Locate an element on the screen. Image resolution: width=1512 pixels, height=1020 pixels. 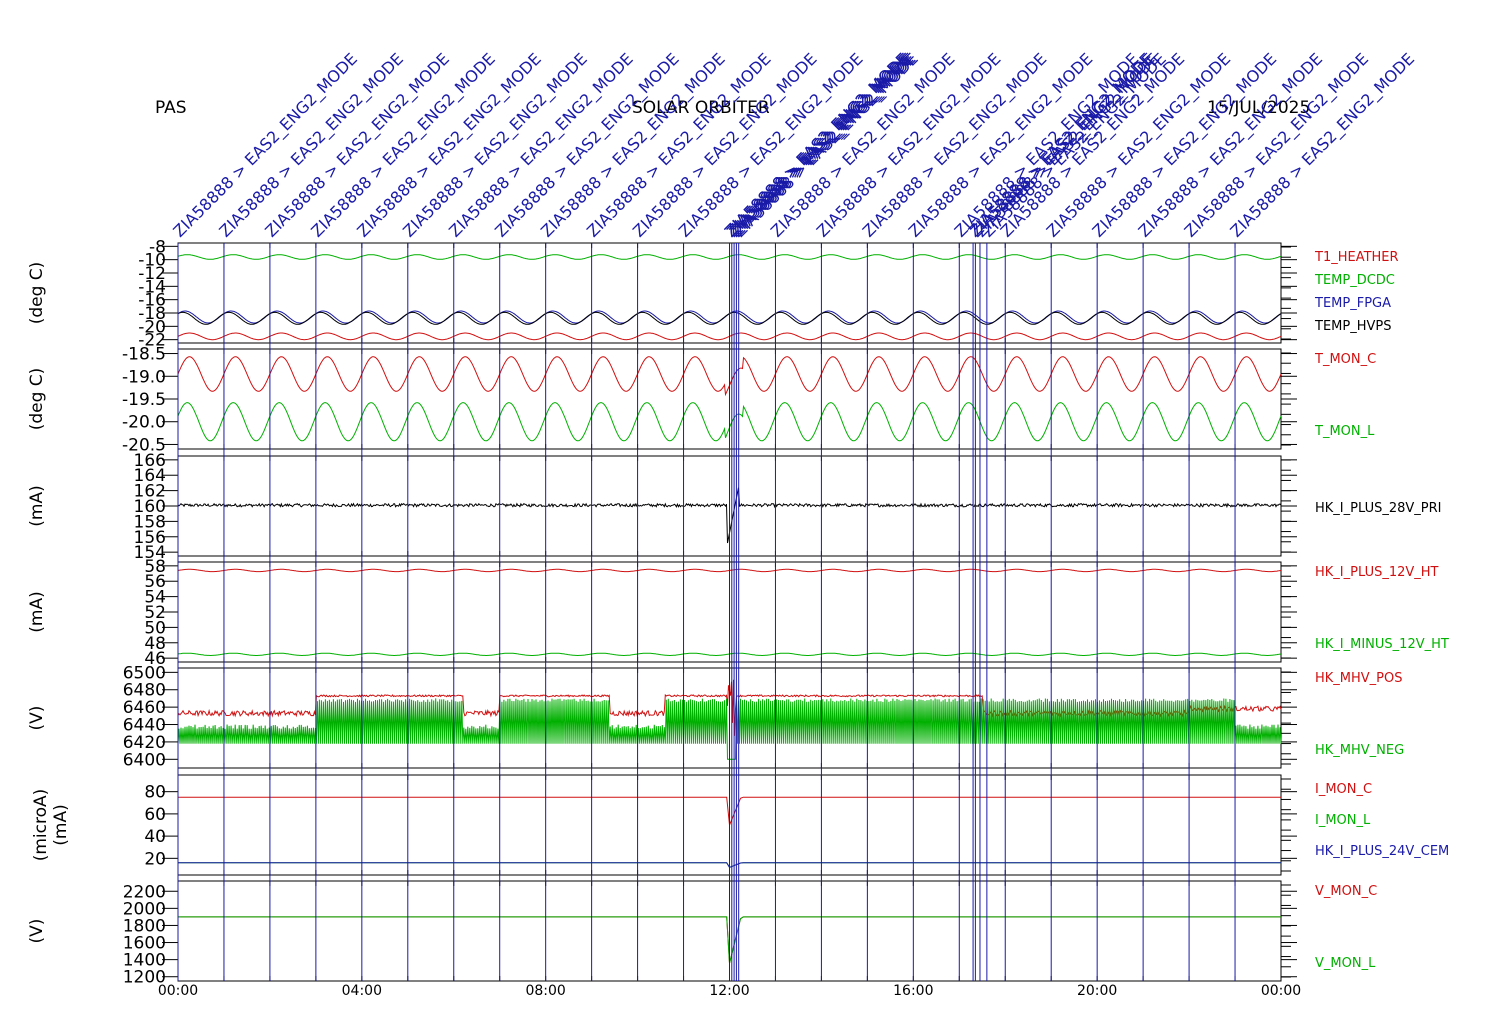
y-tick-label: 2000 is located at coordinates (144, 909).